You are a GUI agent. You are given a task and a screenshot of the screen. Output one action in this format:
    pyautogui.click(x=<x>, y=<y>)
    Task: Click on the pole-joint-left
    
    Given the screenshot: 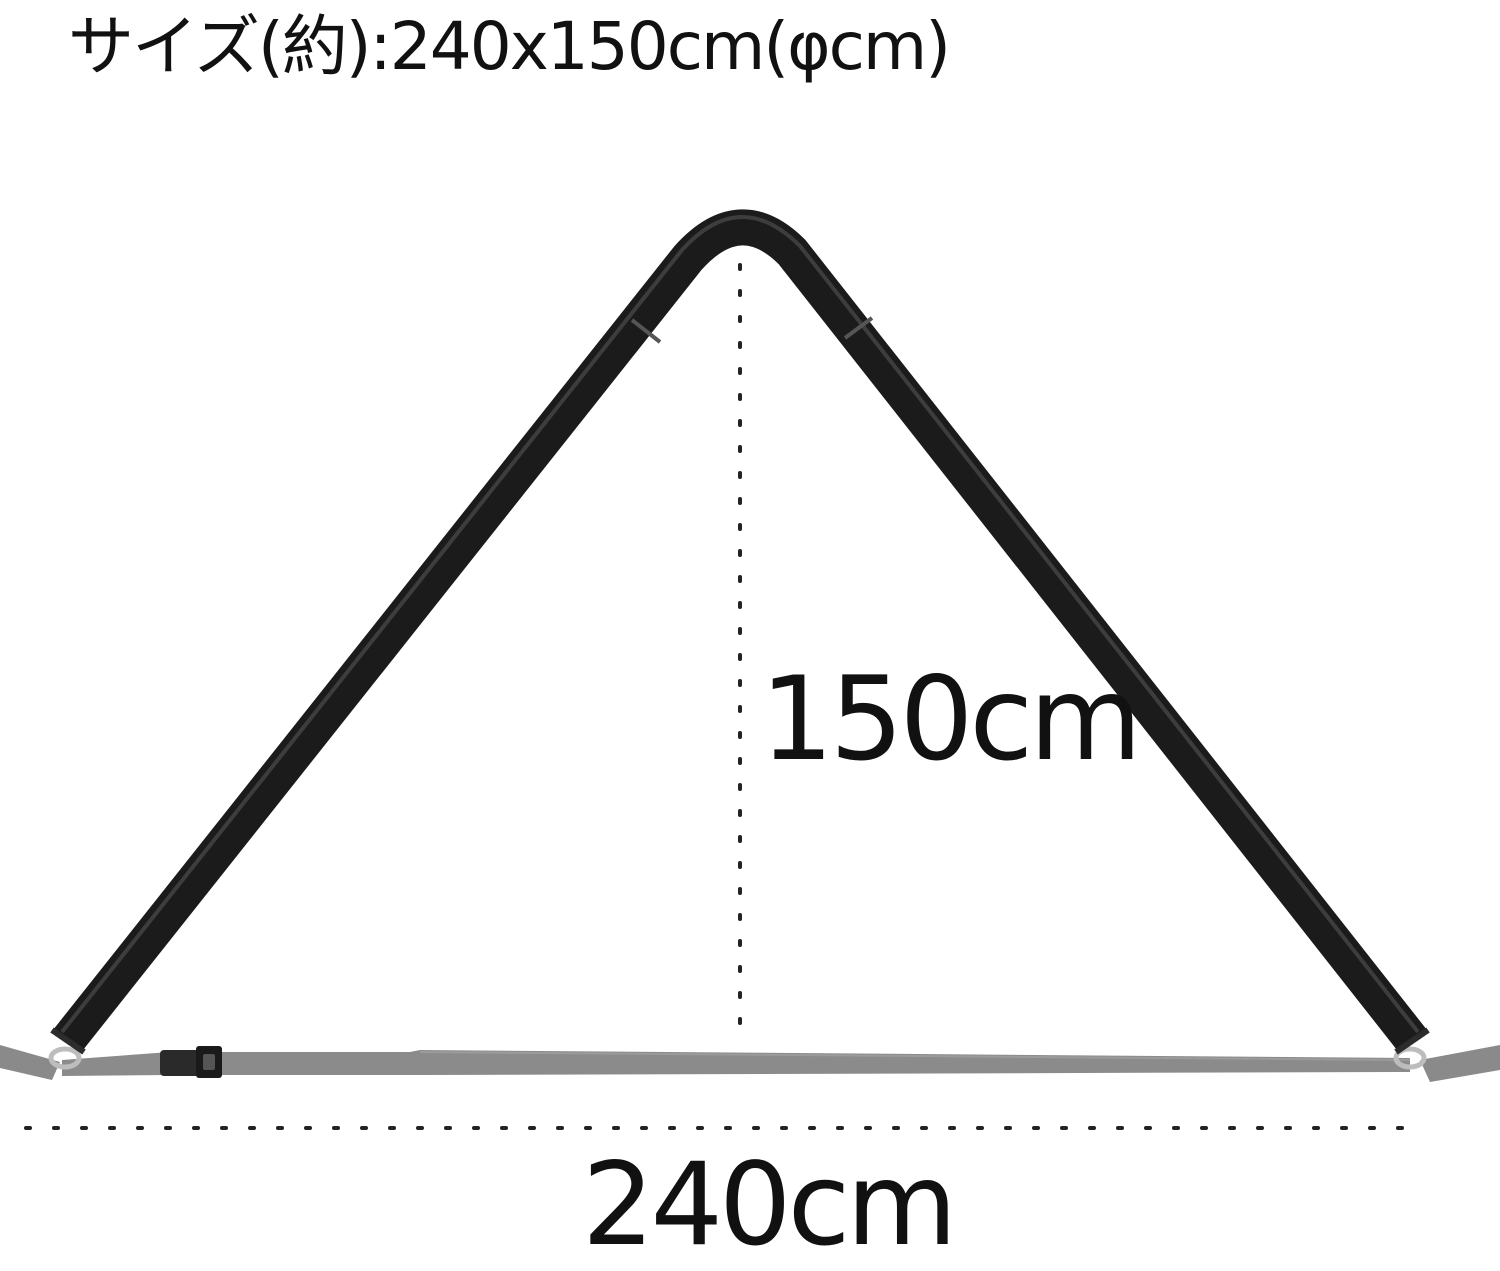 What is the action you would take?
    pyautogui.click(x=646, y=331)
    